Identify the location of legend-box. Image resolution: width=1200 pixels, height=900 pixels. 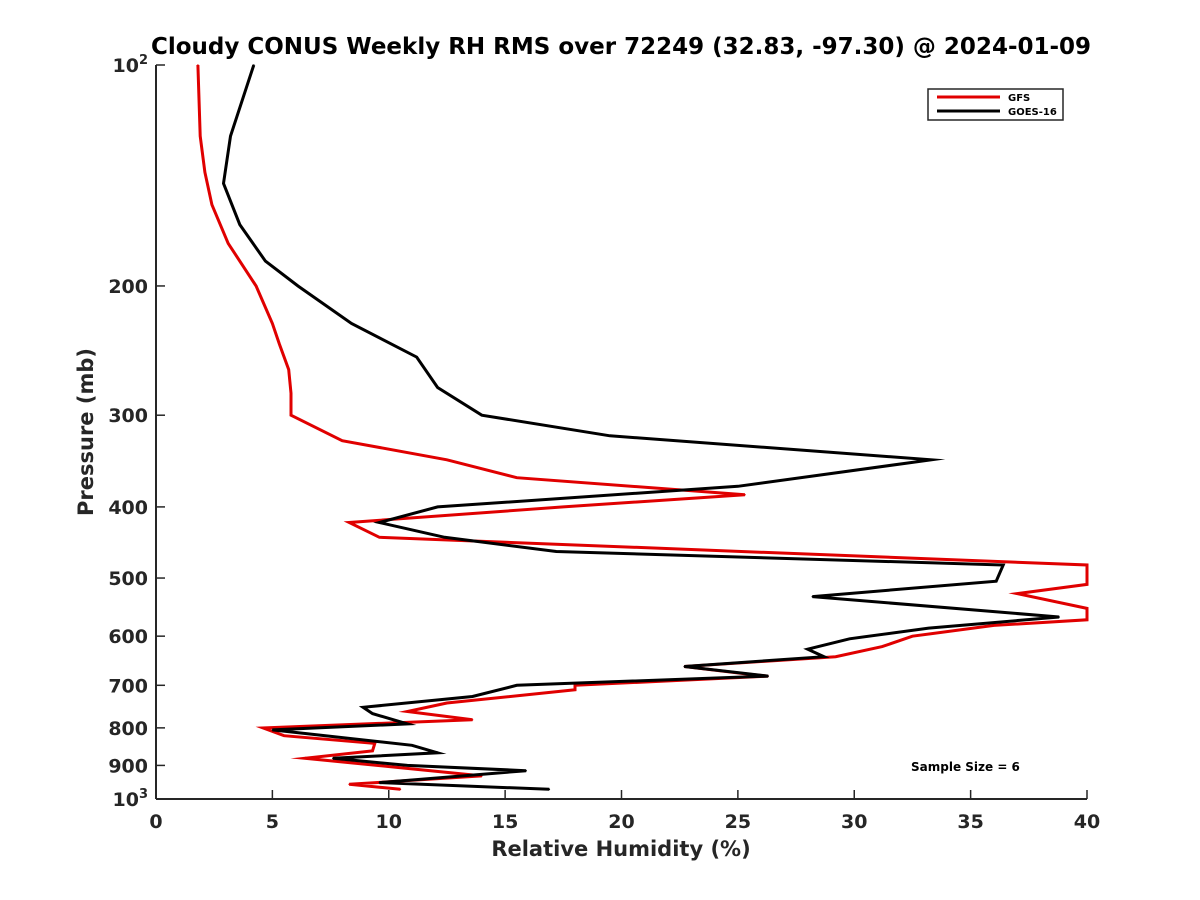
(995, 104).